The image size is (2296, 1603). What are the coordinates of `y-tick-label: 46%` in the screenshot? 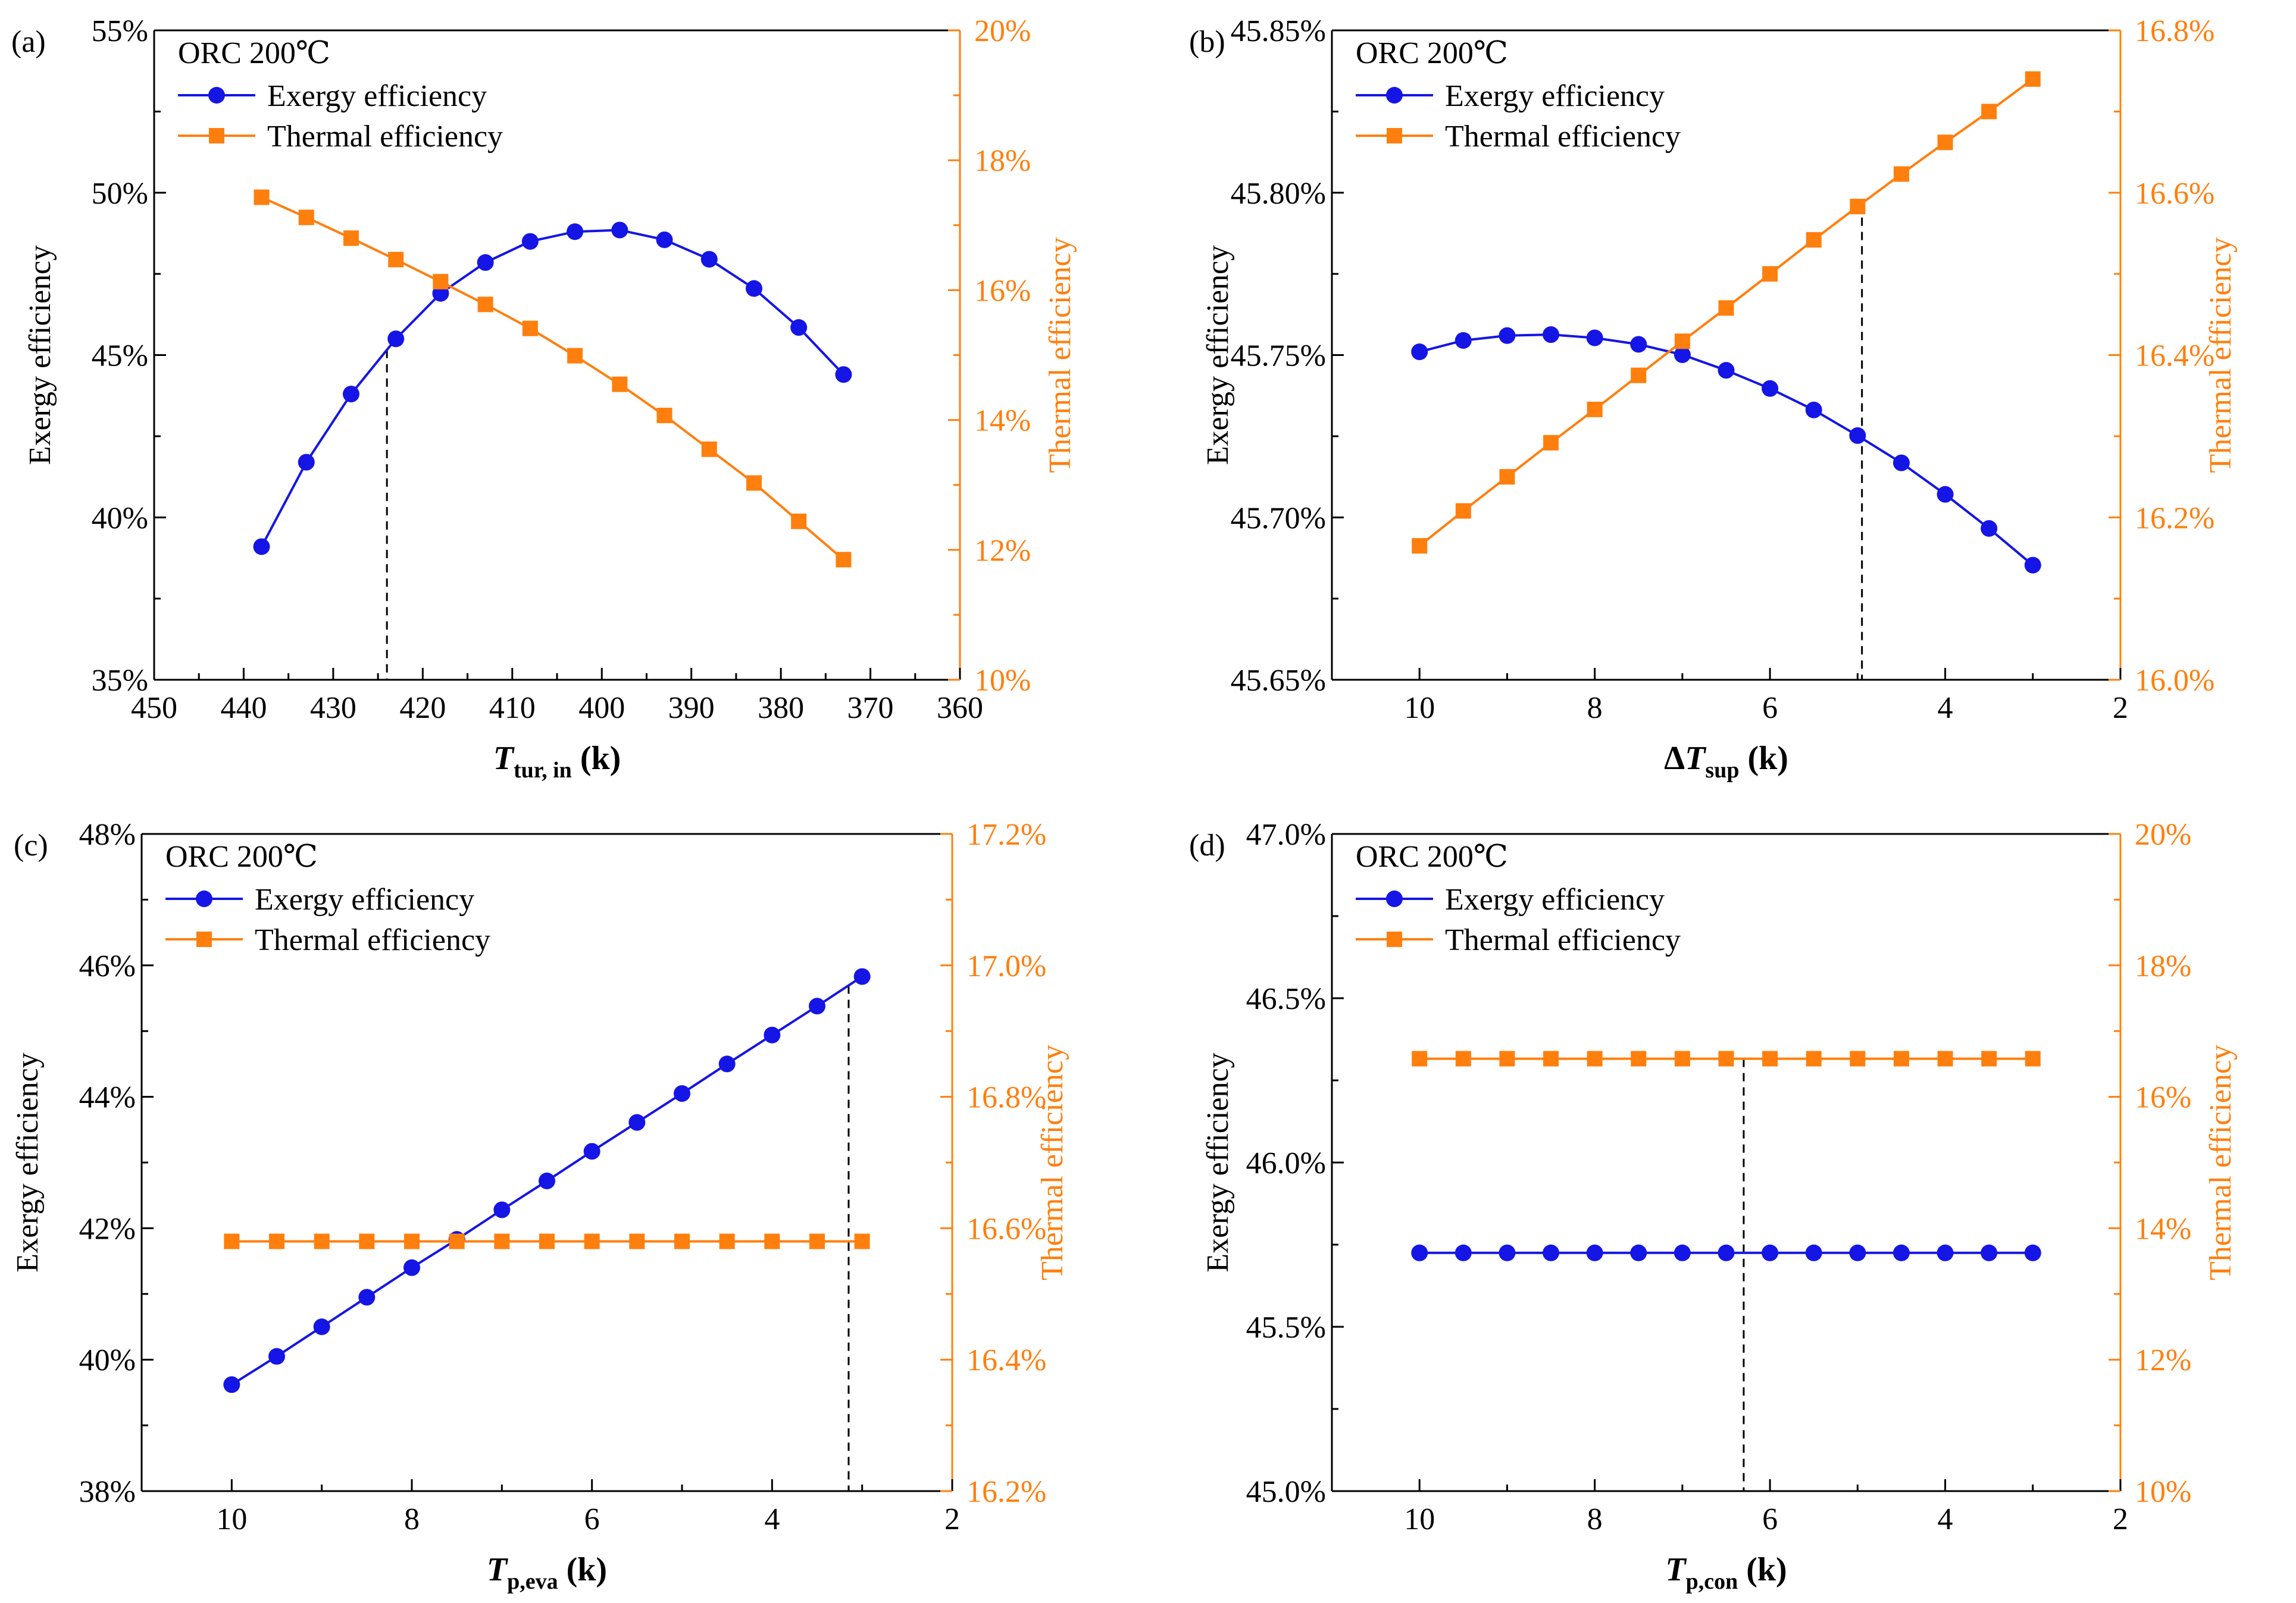 It's located at (107, 966).